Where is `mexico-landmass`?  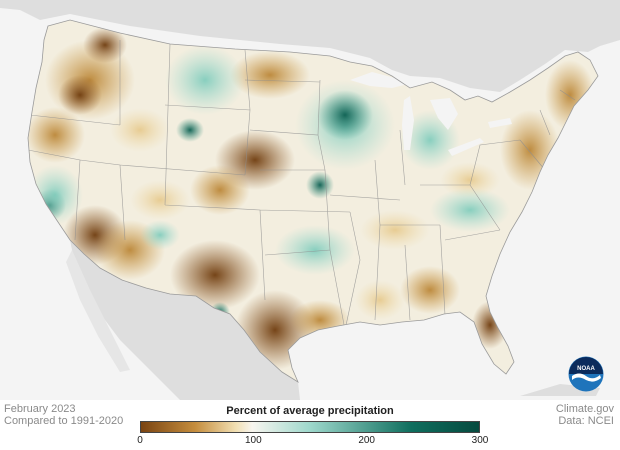 mexico-landmass is located at coordinates (185, 320).